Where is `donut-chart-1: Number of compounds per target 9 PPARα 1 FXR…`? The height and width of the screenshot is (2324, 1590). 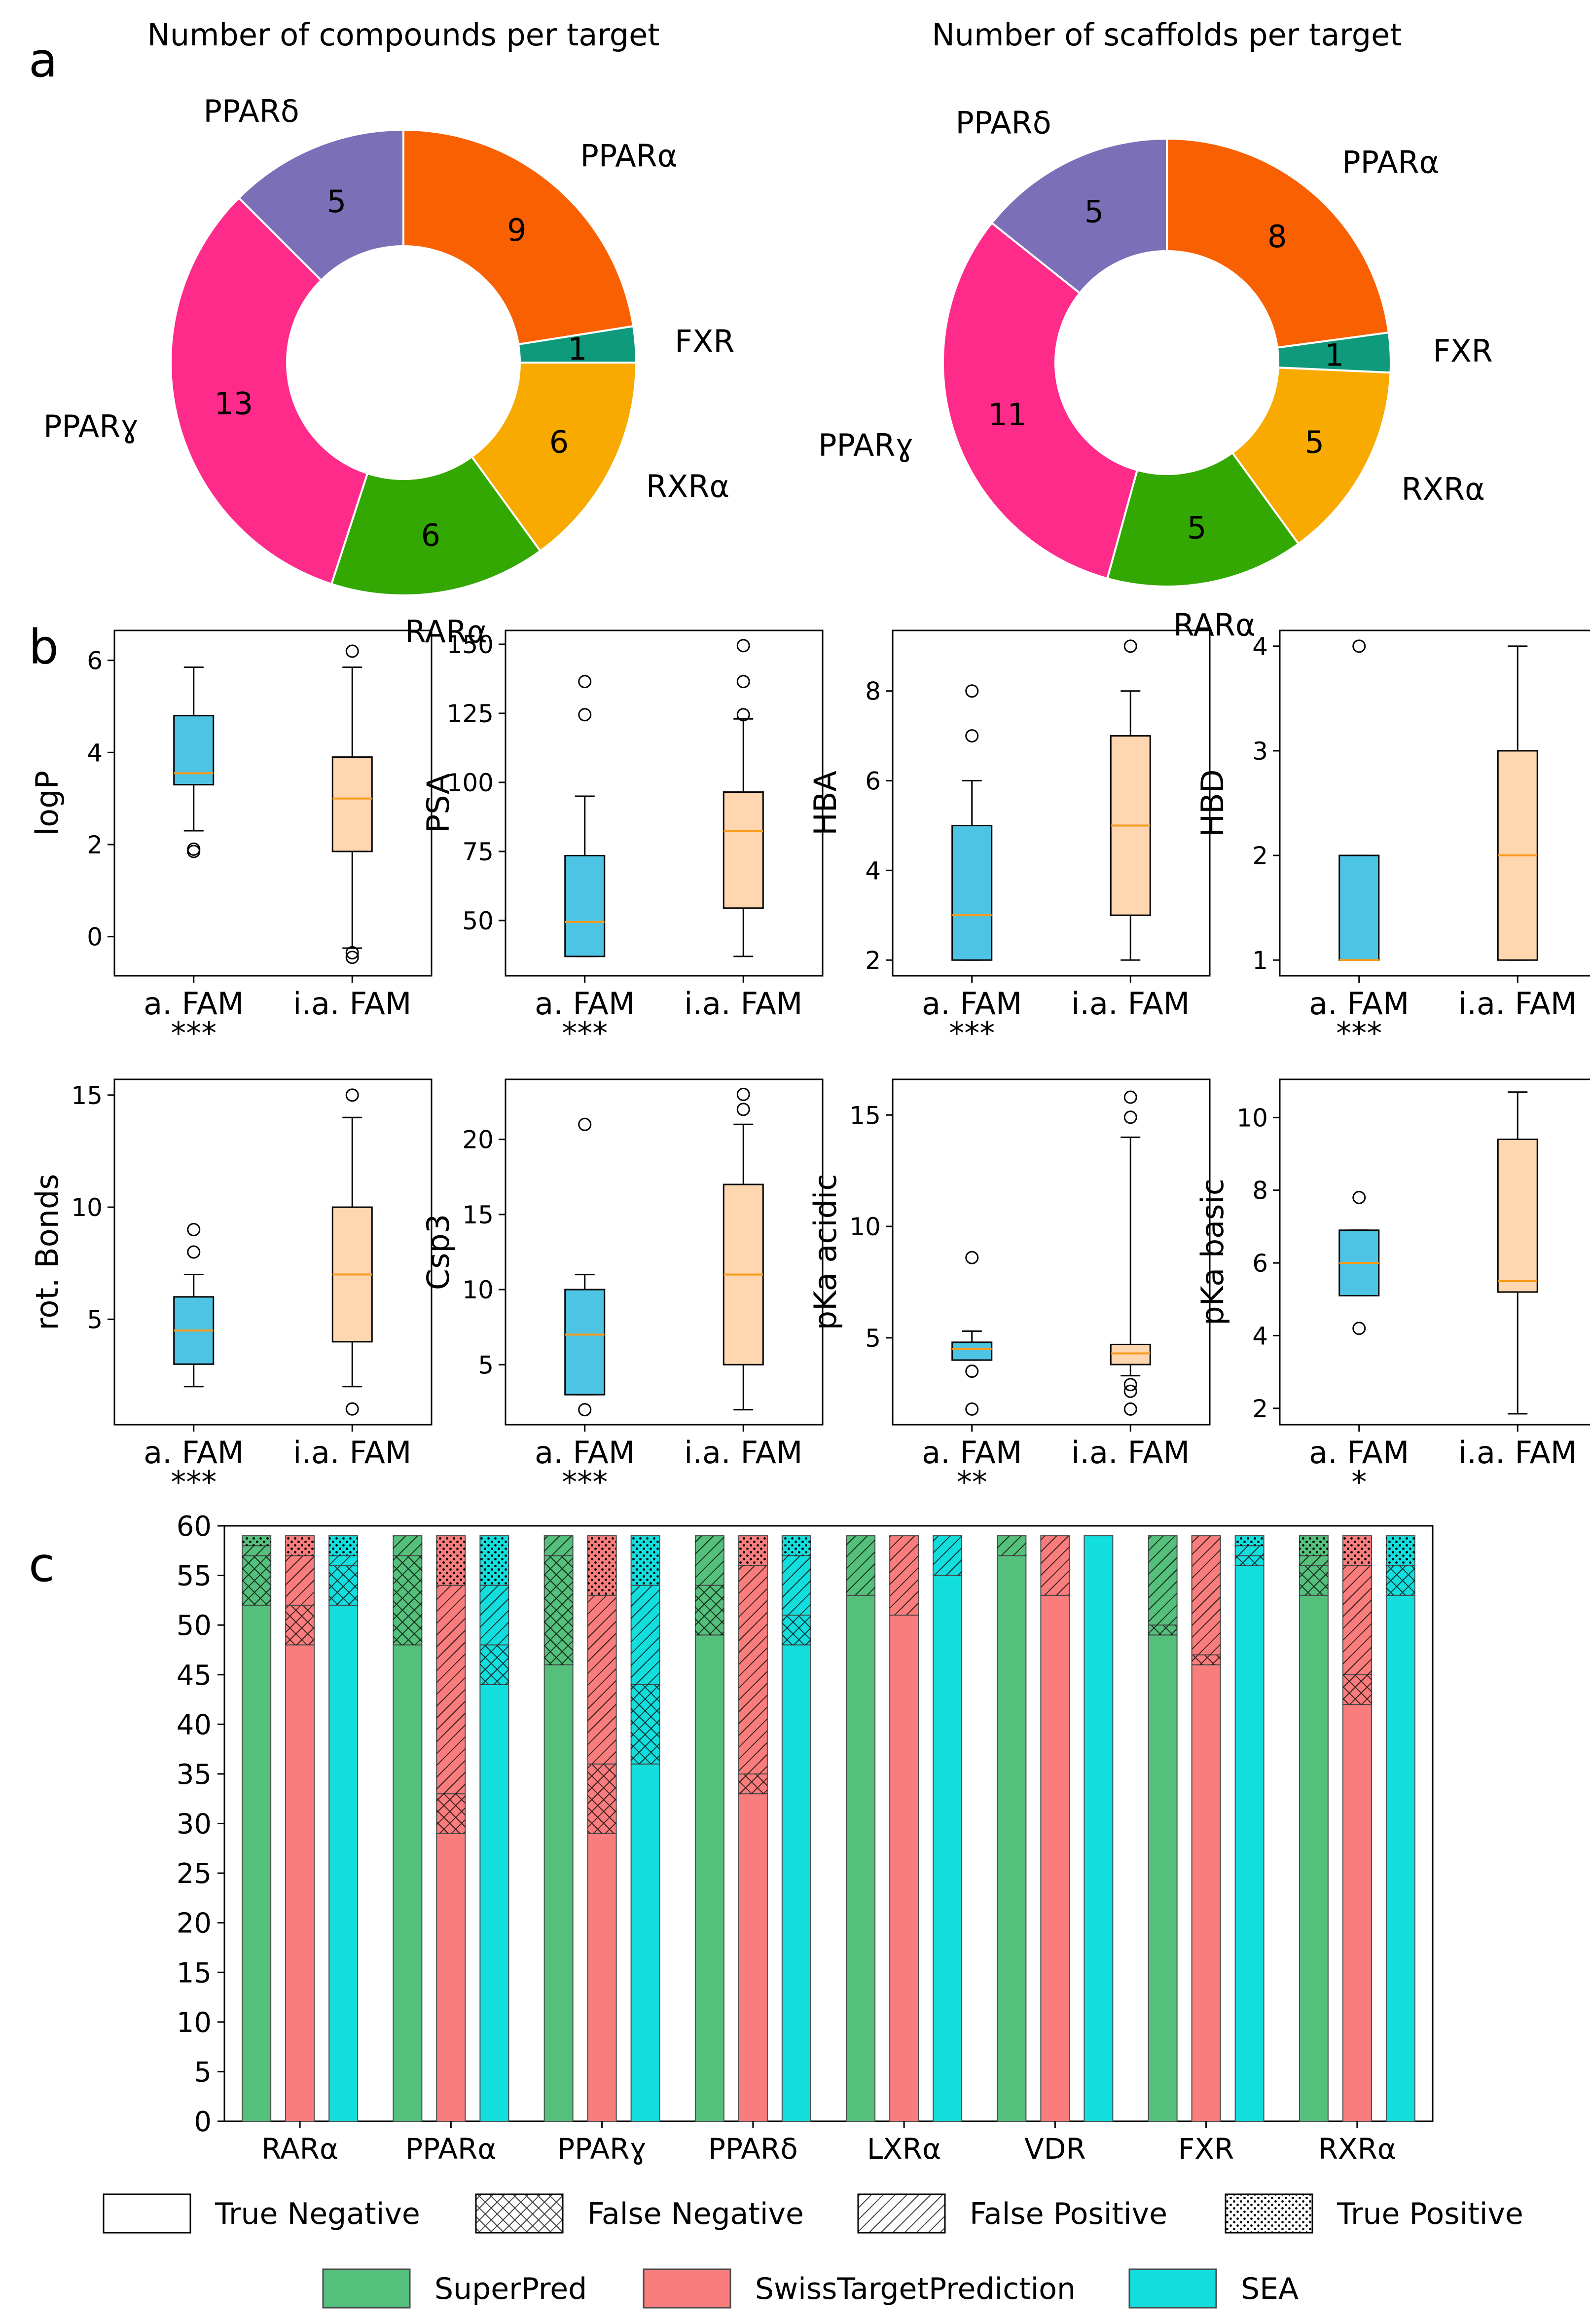
donut-chart-1: Number of compounds per target 9 PPARα 1 FXR… is located at coordinates (389, 333).